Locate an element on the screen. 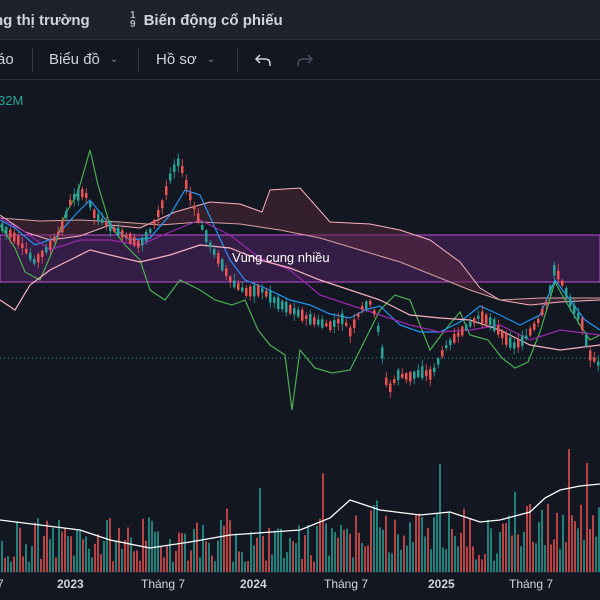 This screenshot has width=600, height=600. redo-button is located at coordinates (305, 59).